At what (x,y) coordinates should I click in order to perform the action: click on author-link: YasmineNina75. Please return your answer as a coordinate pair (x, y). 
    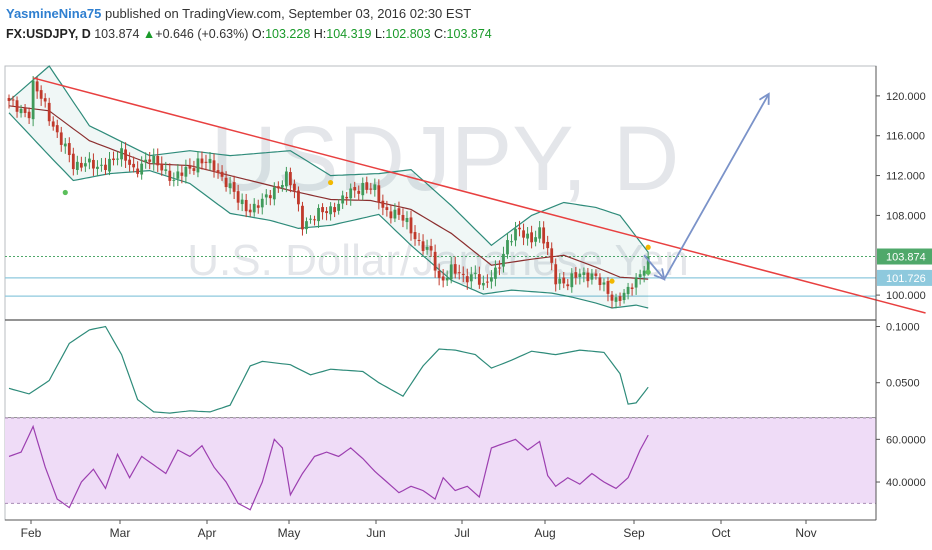
    Looking at the image, I should click on (54, 13).